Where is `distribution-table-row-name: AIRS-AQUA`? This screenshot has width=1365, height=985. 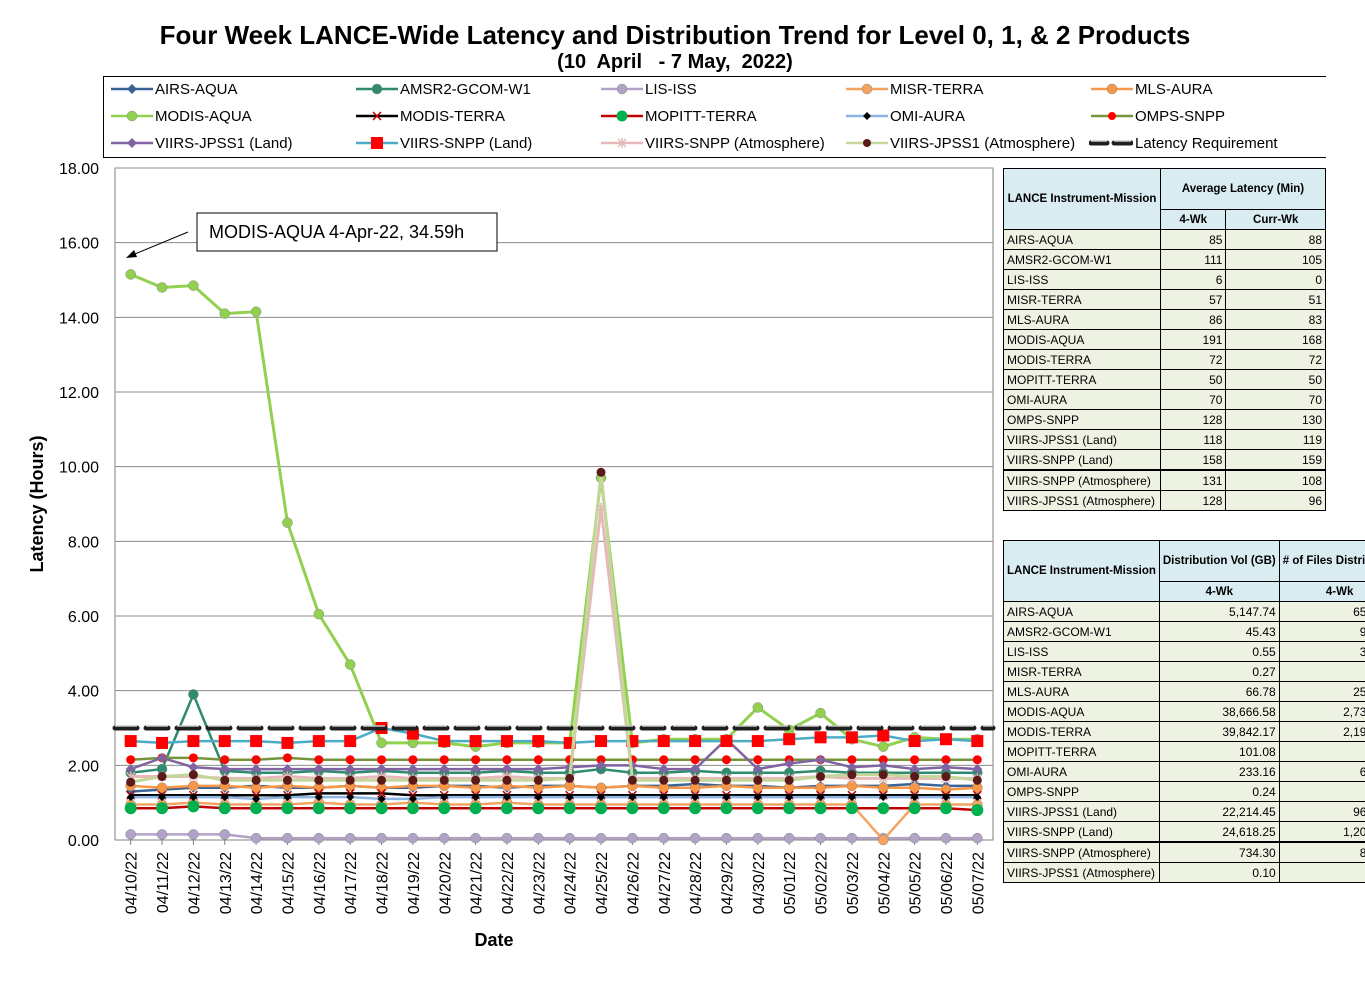
distribution-table-row-name: AIRS-AQUA is located at coordinates (1081, 611).